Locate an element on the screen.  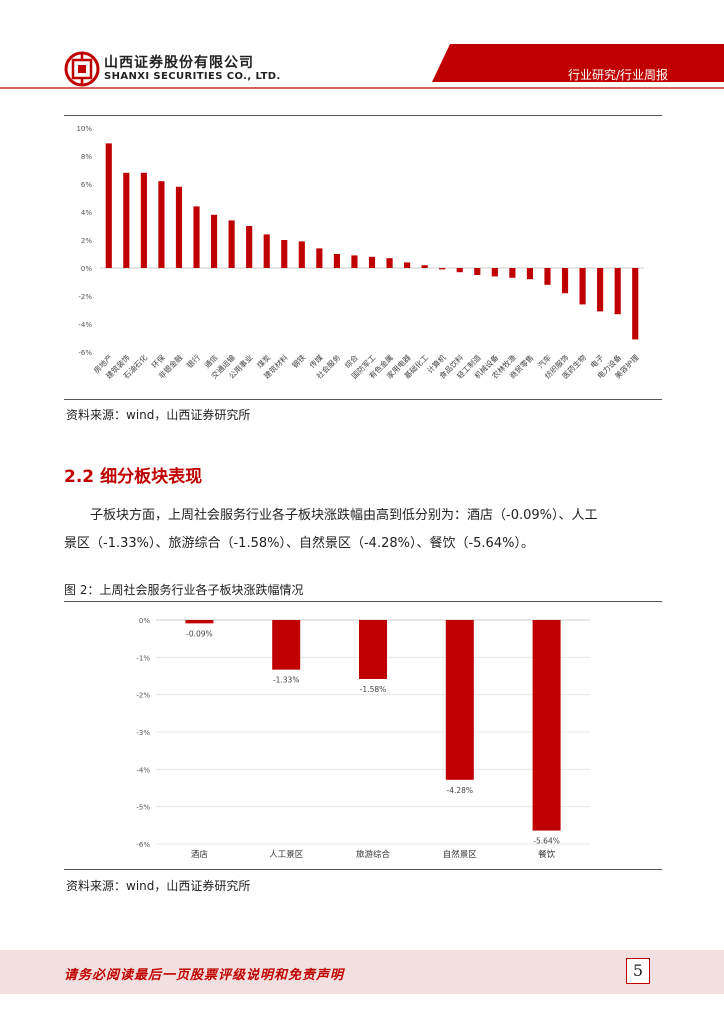
category-label: 自然景区 is located at coordinates (460, 854).